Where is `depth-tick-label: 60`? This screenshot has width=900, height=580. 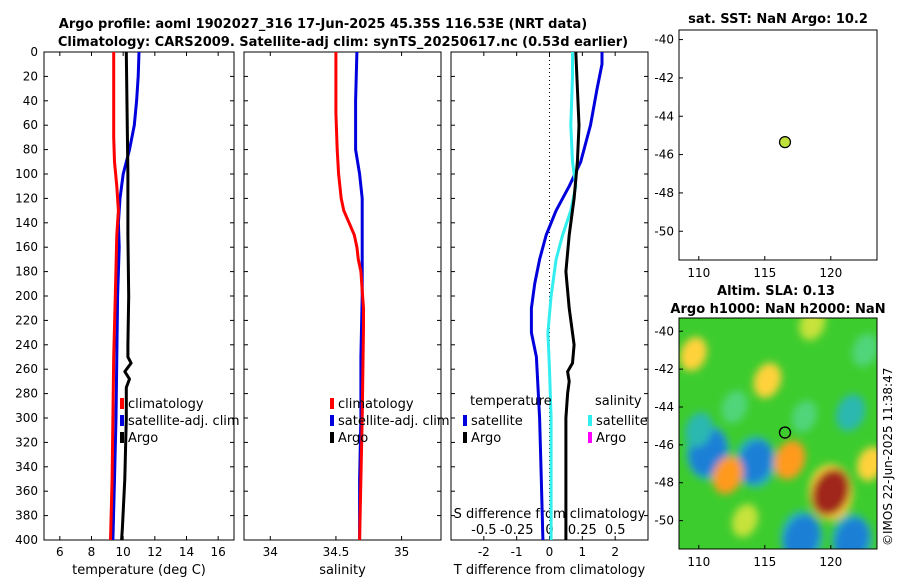
depth-tick-label: 60 is located at coordinates (30, 125).